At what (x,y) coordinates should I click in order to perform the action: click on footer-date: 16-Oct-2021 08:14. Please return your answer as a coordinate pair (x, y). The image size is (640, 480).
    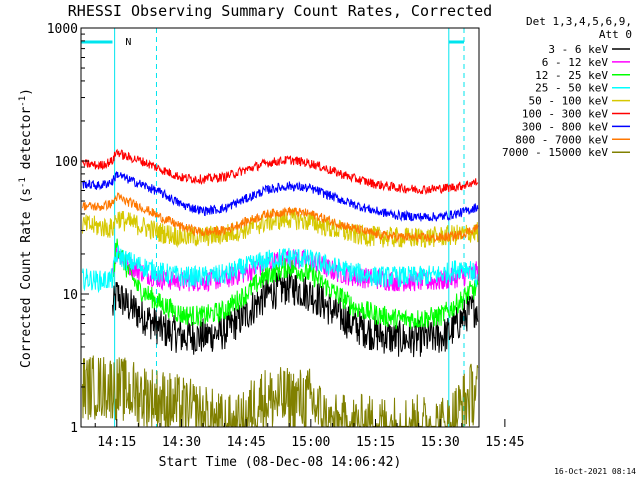
    Looking at the image, I should click on (595, 471).